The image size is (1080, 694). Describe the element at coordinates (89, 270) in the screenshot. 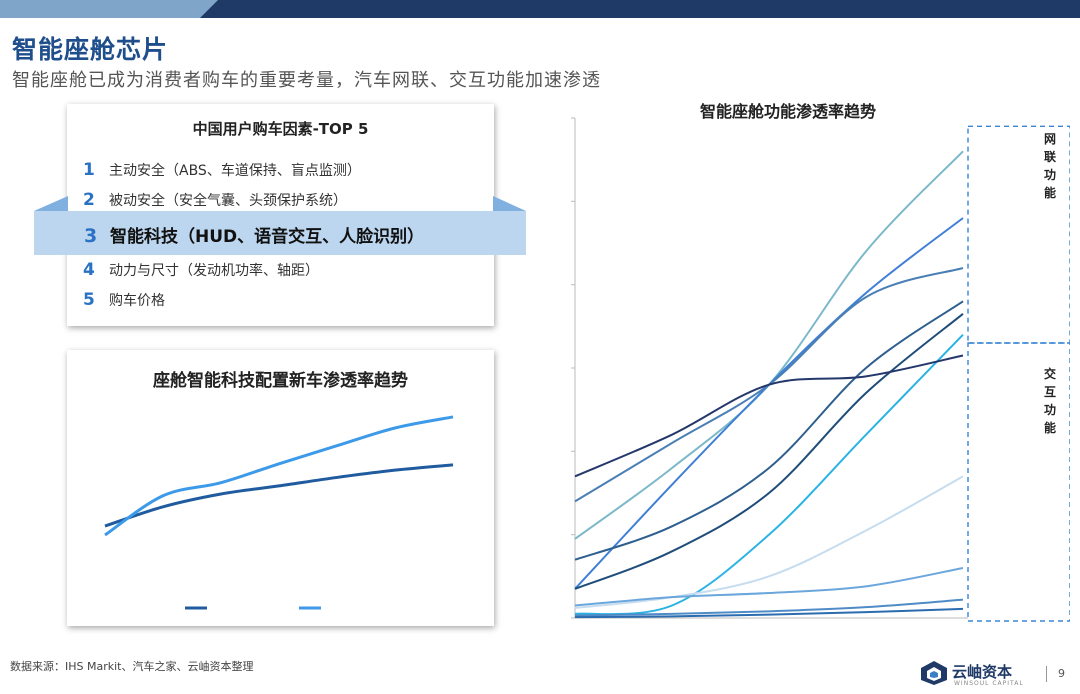

I see `top5-item-number: 4` at that location.